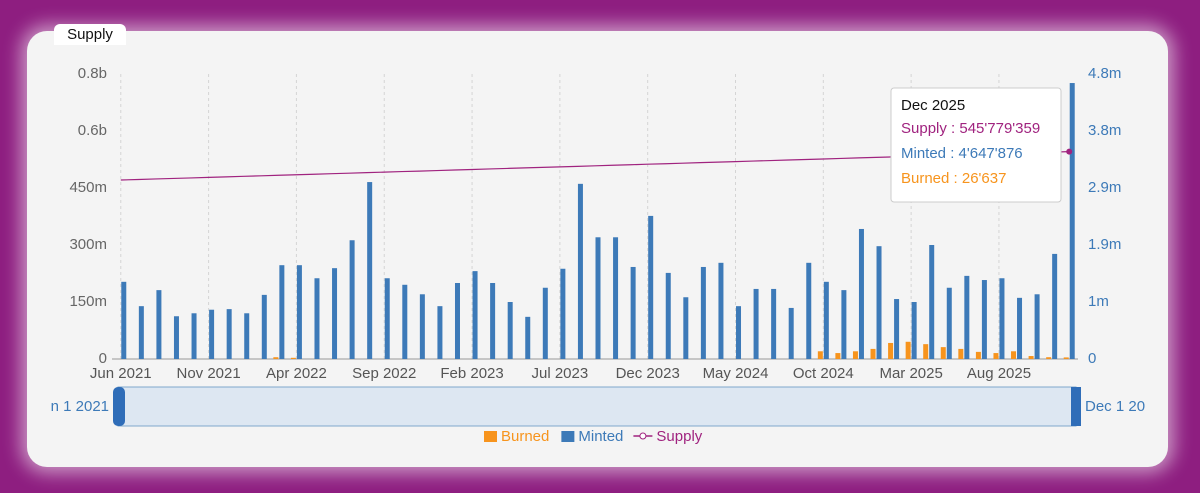 This screenshot has height=493, width=1200. What do you see at coordinates (597, 406) in the screenshot?
I see `zoom-track` at bounding box center [597, 406].